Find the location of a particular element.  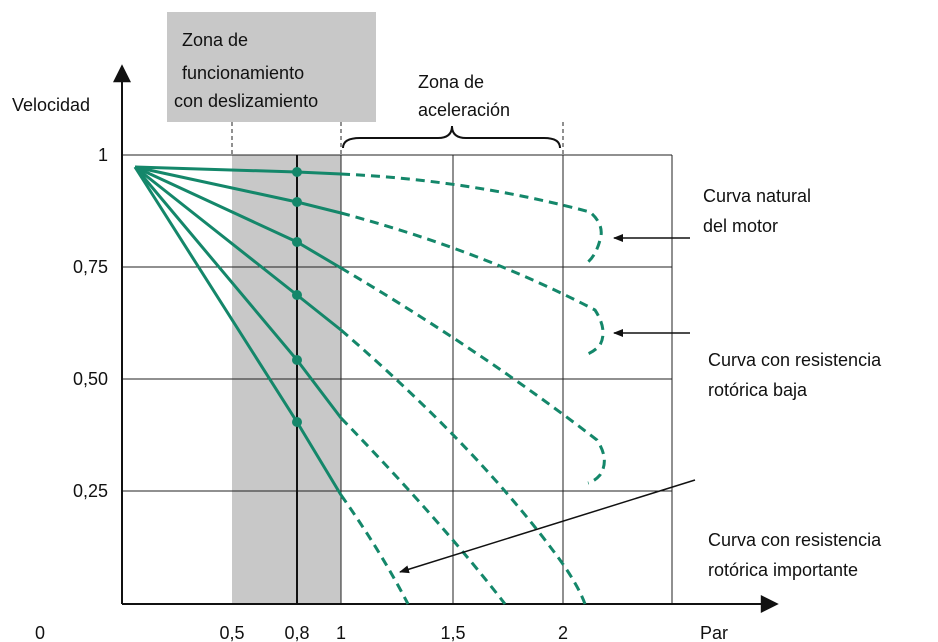

x-tick-label: 1 is located at coordinates (341, 632).